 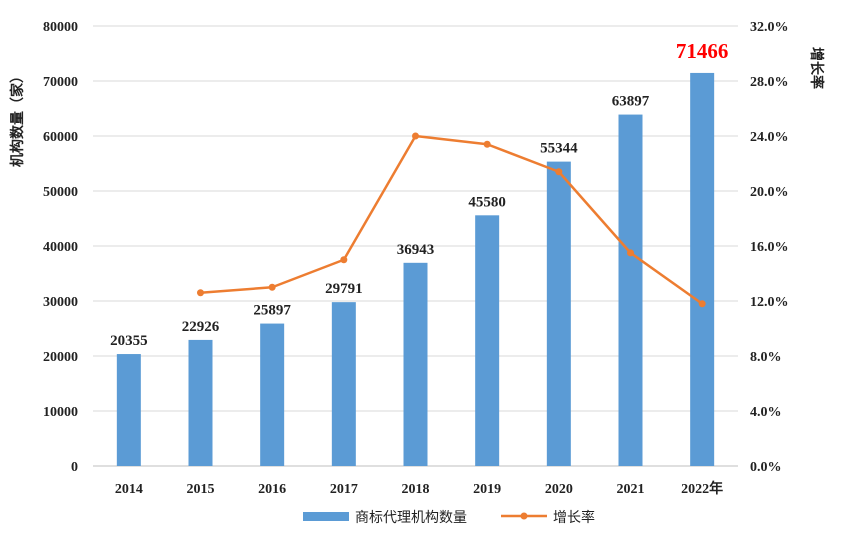 What do you see at coordinates (272, 489) in the screenshot?
I see `x-tick-label: 2016` at bounding box center [272, 489].